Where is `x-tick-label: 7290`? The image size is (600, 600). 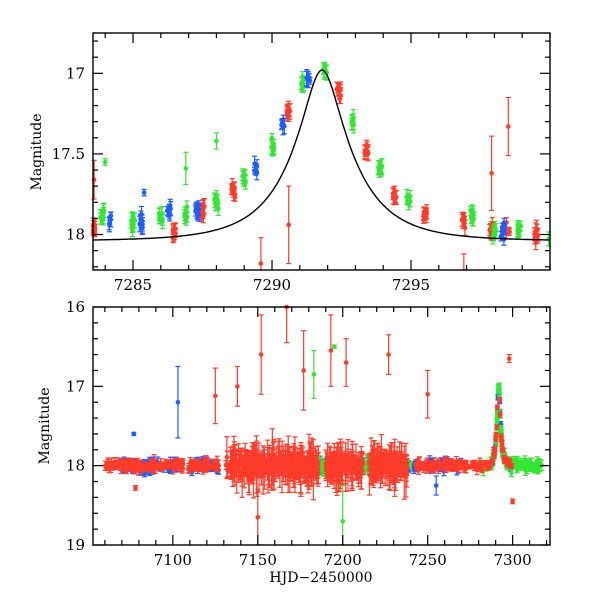
x-tick-label: 7290 is located at coordinates (272, 285).